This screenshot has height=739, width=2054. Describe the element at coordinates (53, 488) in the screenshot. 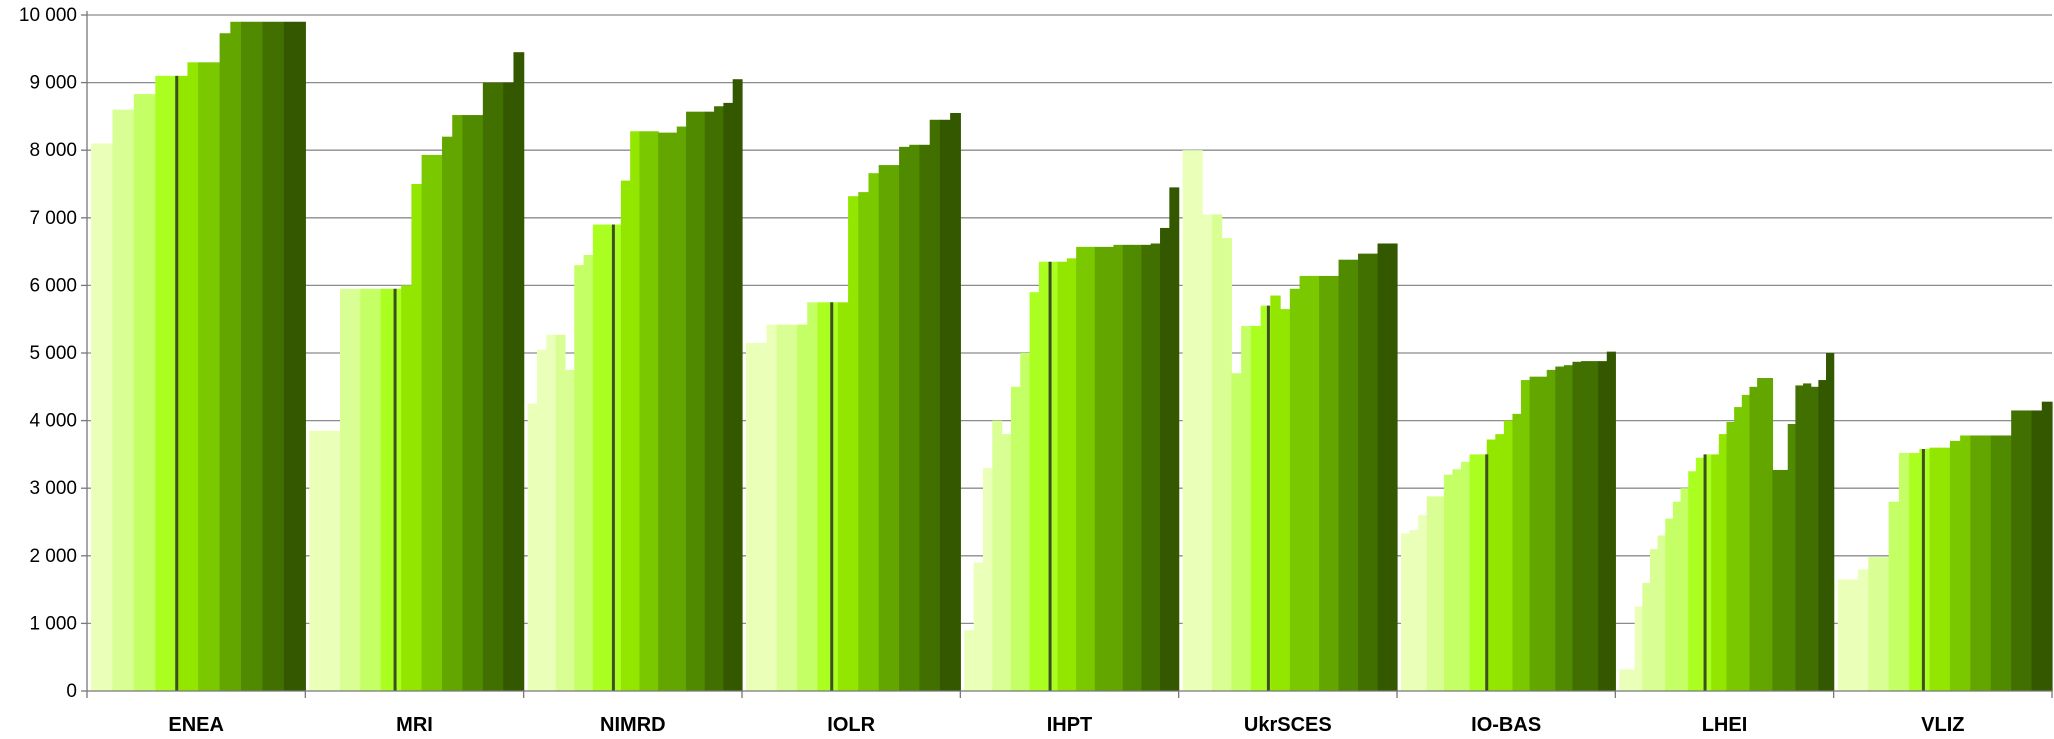

I see `y-tick-label: 3 000` at that location.